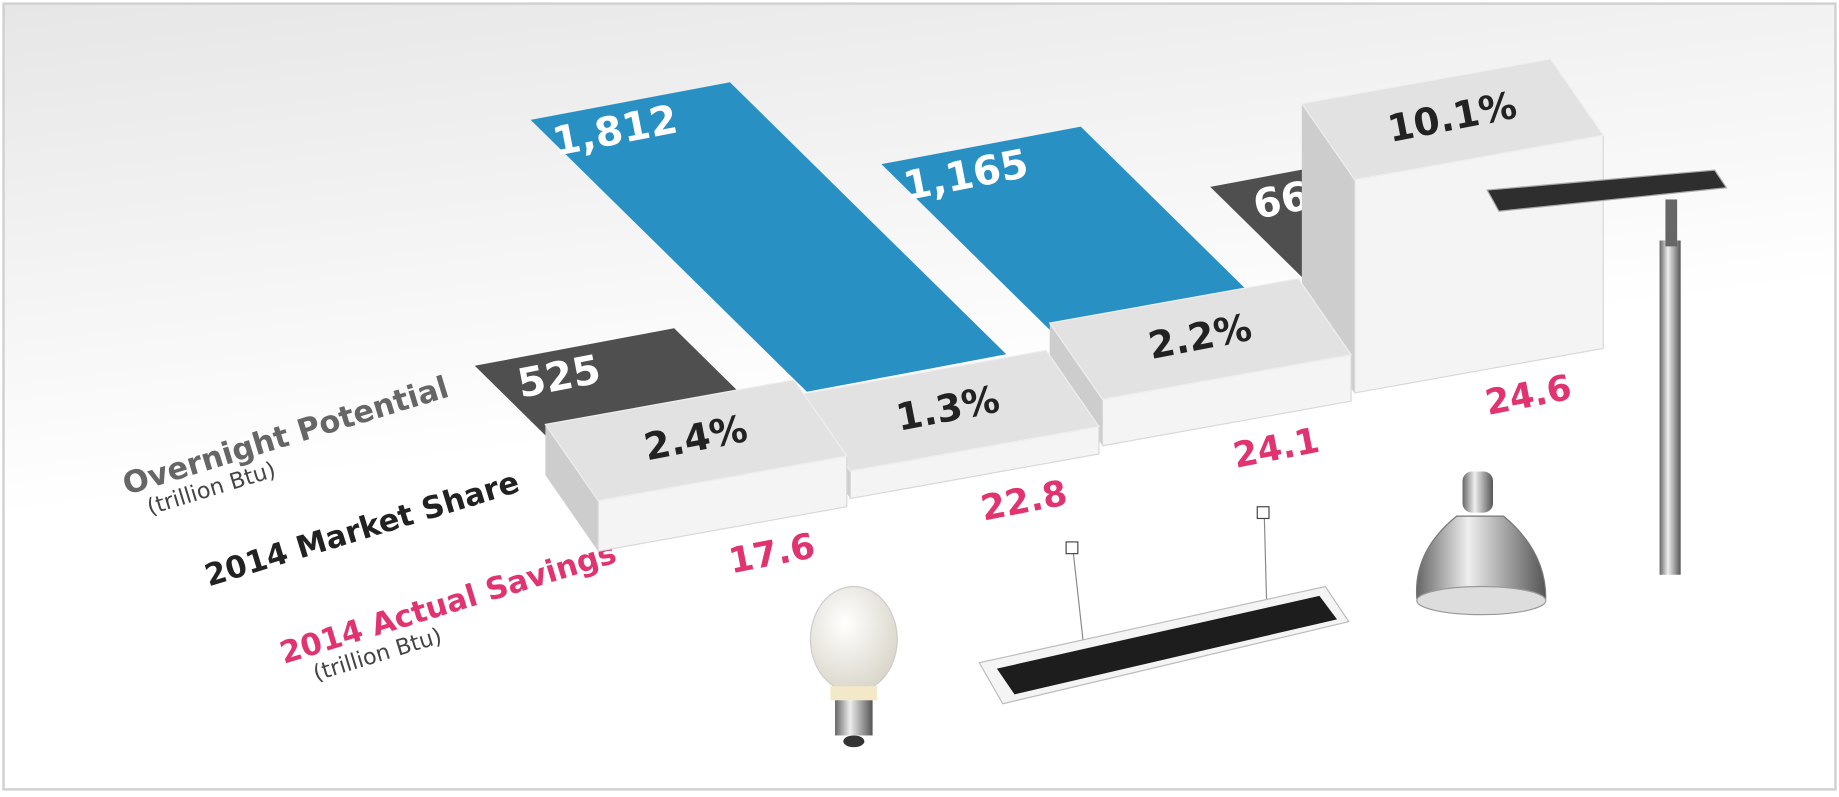  Describe the element at coordinates (853, 666) in the screenshot. I see `bulb-icon` at that location.